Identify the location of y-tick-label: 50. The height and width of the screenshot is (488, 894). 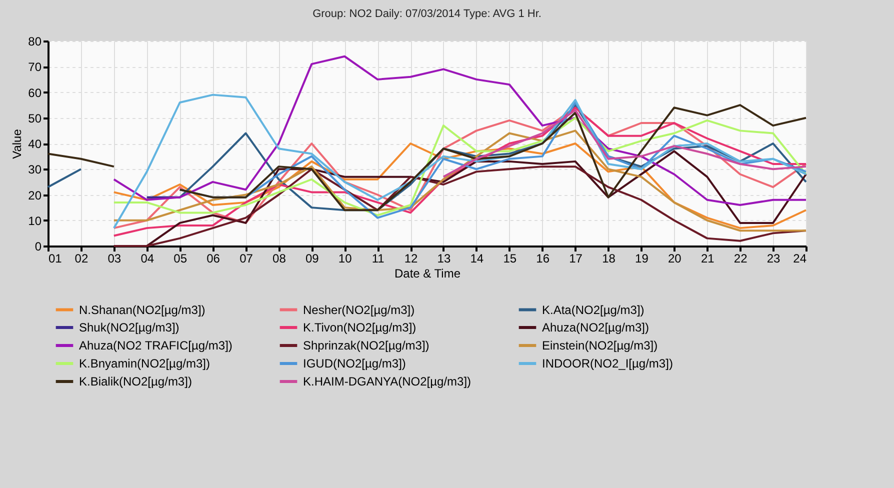
(35, 118).